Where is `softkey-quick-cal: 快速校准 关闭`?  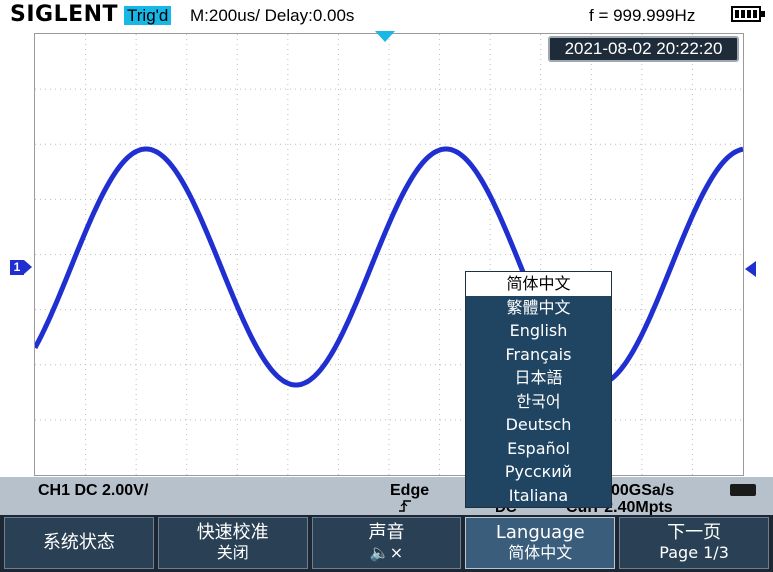 softkey-quick-cal: 快速校准 关闭 is located at coordinates (232, 543).